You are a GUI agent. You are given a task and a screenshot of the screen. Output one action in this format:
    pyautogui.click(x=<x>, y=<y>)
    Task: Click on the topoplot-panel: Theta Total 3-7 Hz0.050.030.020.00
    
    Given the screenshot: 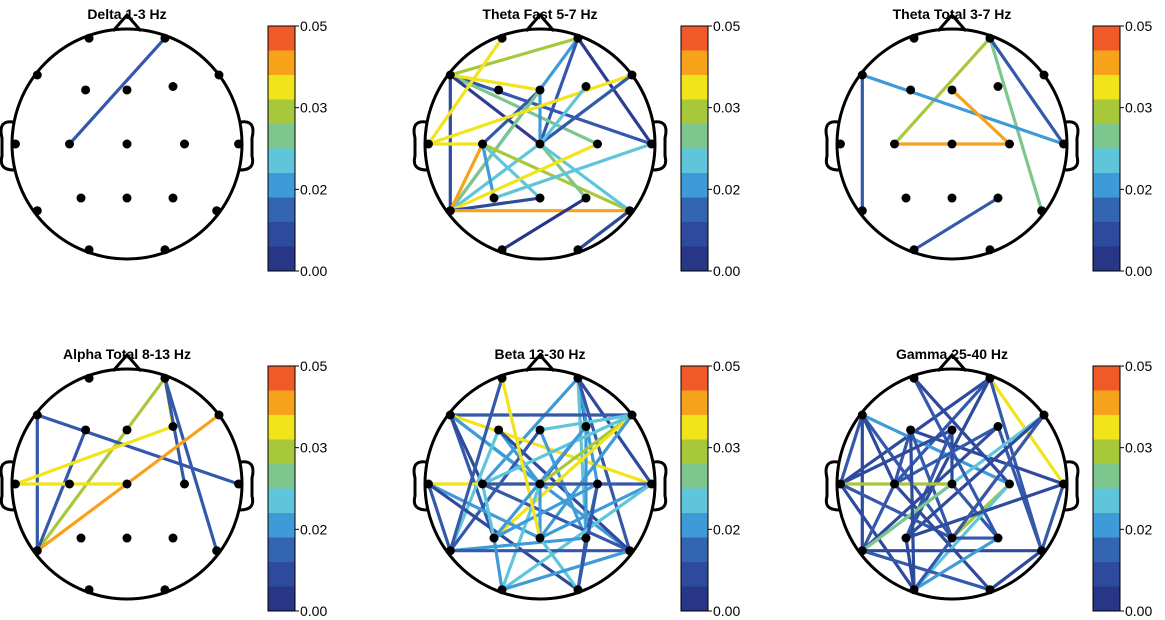 What is the action you would take?
    pyautogui.click(x=988, y=142)
    